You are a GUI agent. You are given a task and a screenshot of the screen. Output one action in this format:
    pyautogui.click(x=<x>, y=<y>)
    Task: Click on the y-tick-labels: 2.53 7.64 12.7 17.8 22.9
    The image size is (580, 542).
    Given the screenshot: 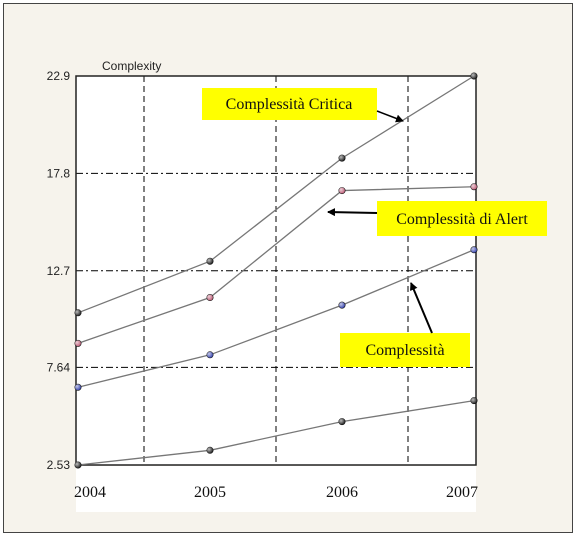 What is the action you would take?
    pyautogui.click(x=59, y=270)
    